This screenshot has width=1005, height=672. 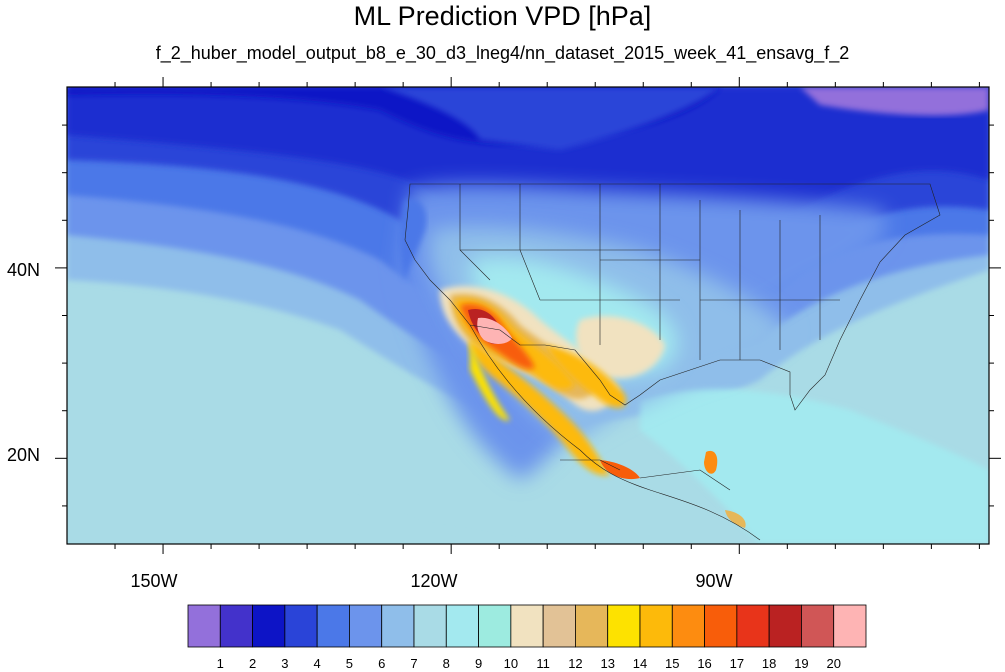 I want to click on colorbar-label: 6, so click(x=382, y=663).